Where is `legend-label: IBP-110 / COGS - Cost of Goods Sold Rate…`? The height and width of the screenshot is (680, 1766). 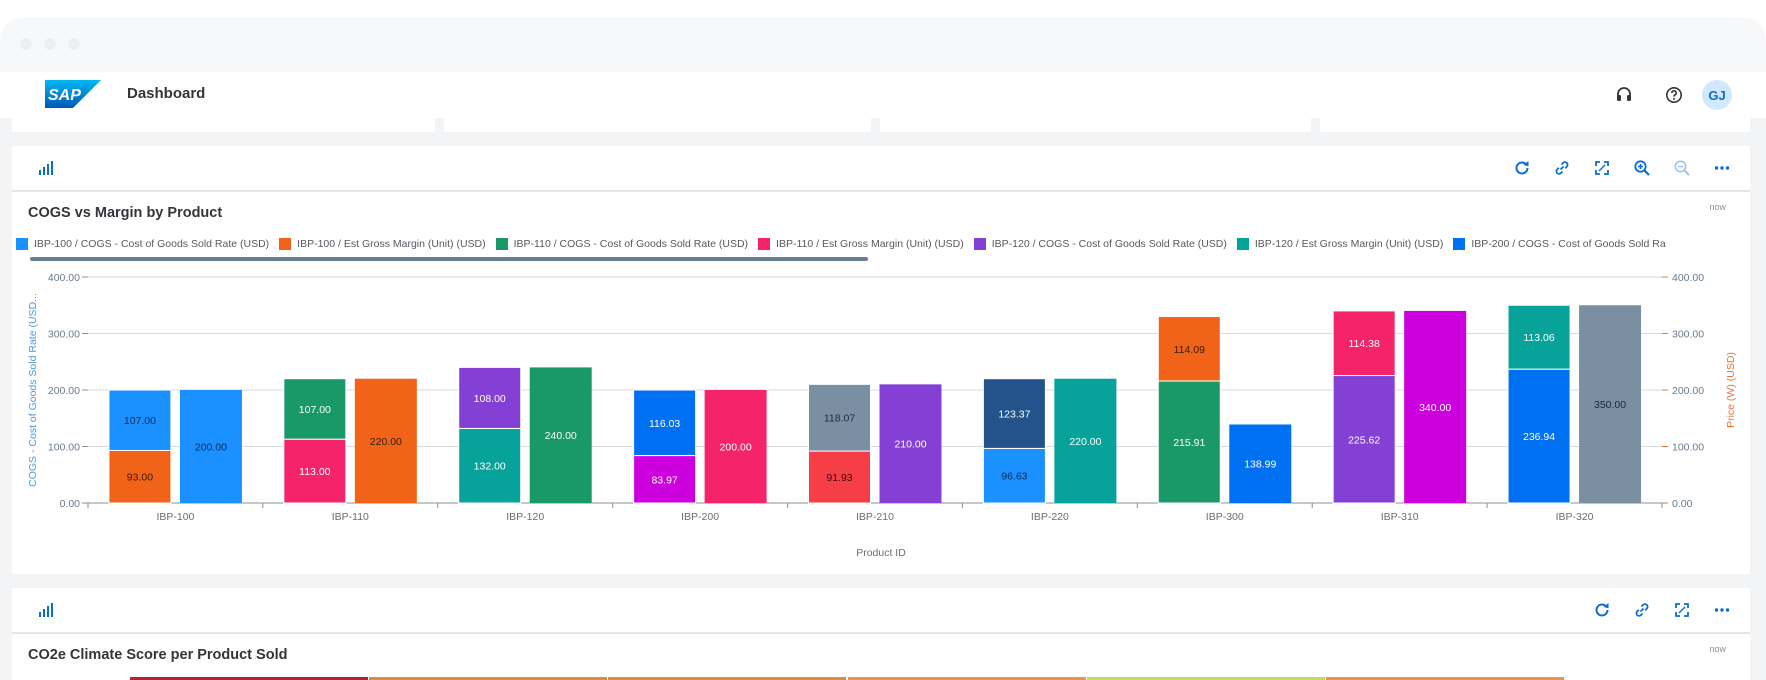
legend-label: IBP-110 / COGS - Cost of Goods Sold Rate… is located at coordinates (631, 244).